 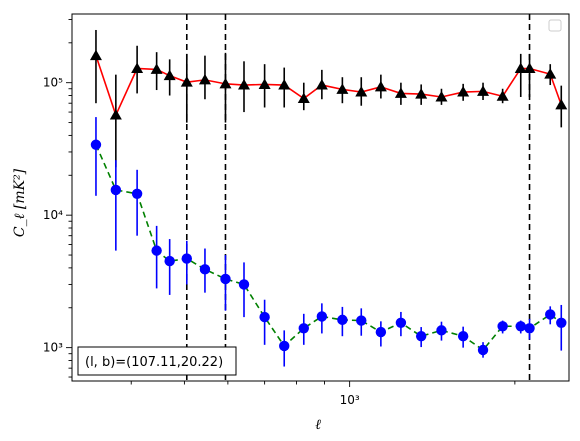 I want to click on legend-box, so click(x=555, y=25).